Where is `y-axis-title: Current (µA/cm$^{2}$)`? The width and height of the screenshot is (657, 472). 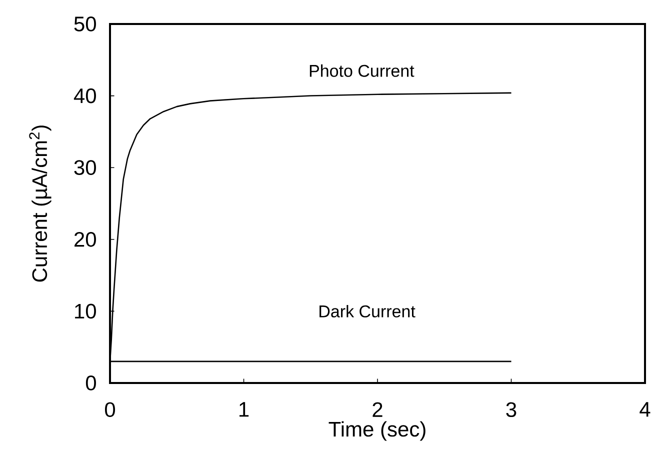 y-axis-title: Current (µA/cm$^{2}$) is located at coordinates (40, 204).